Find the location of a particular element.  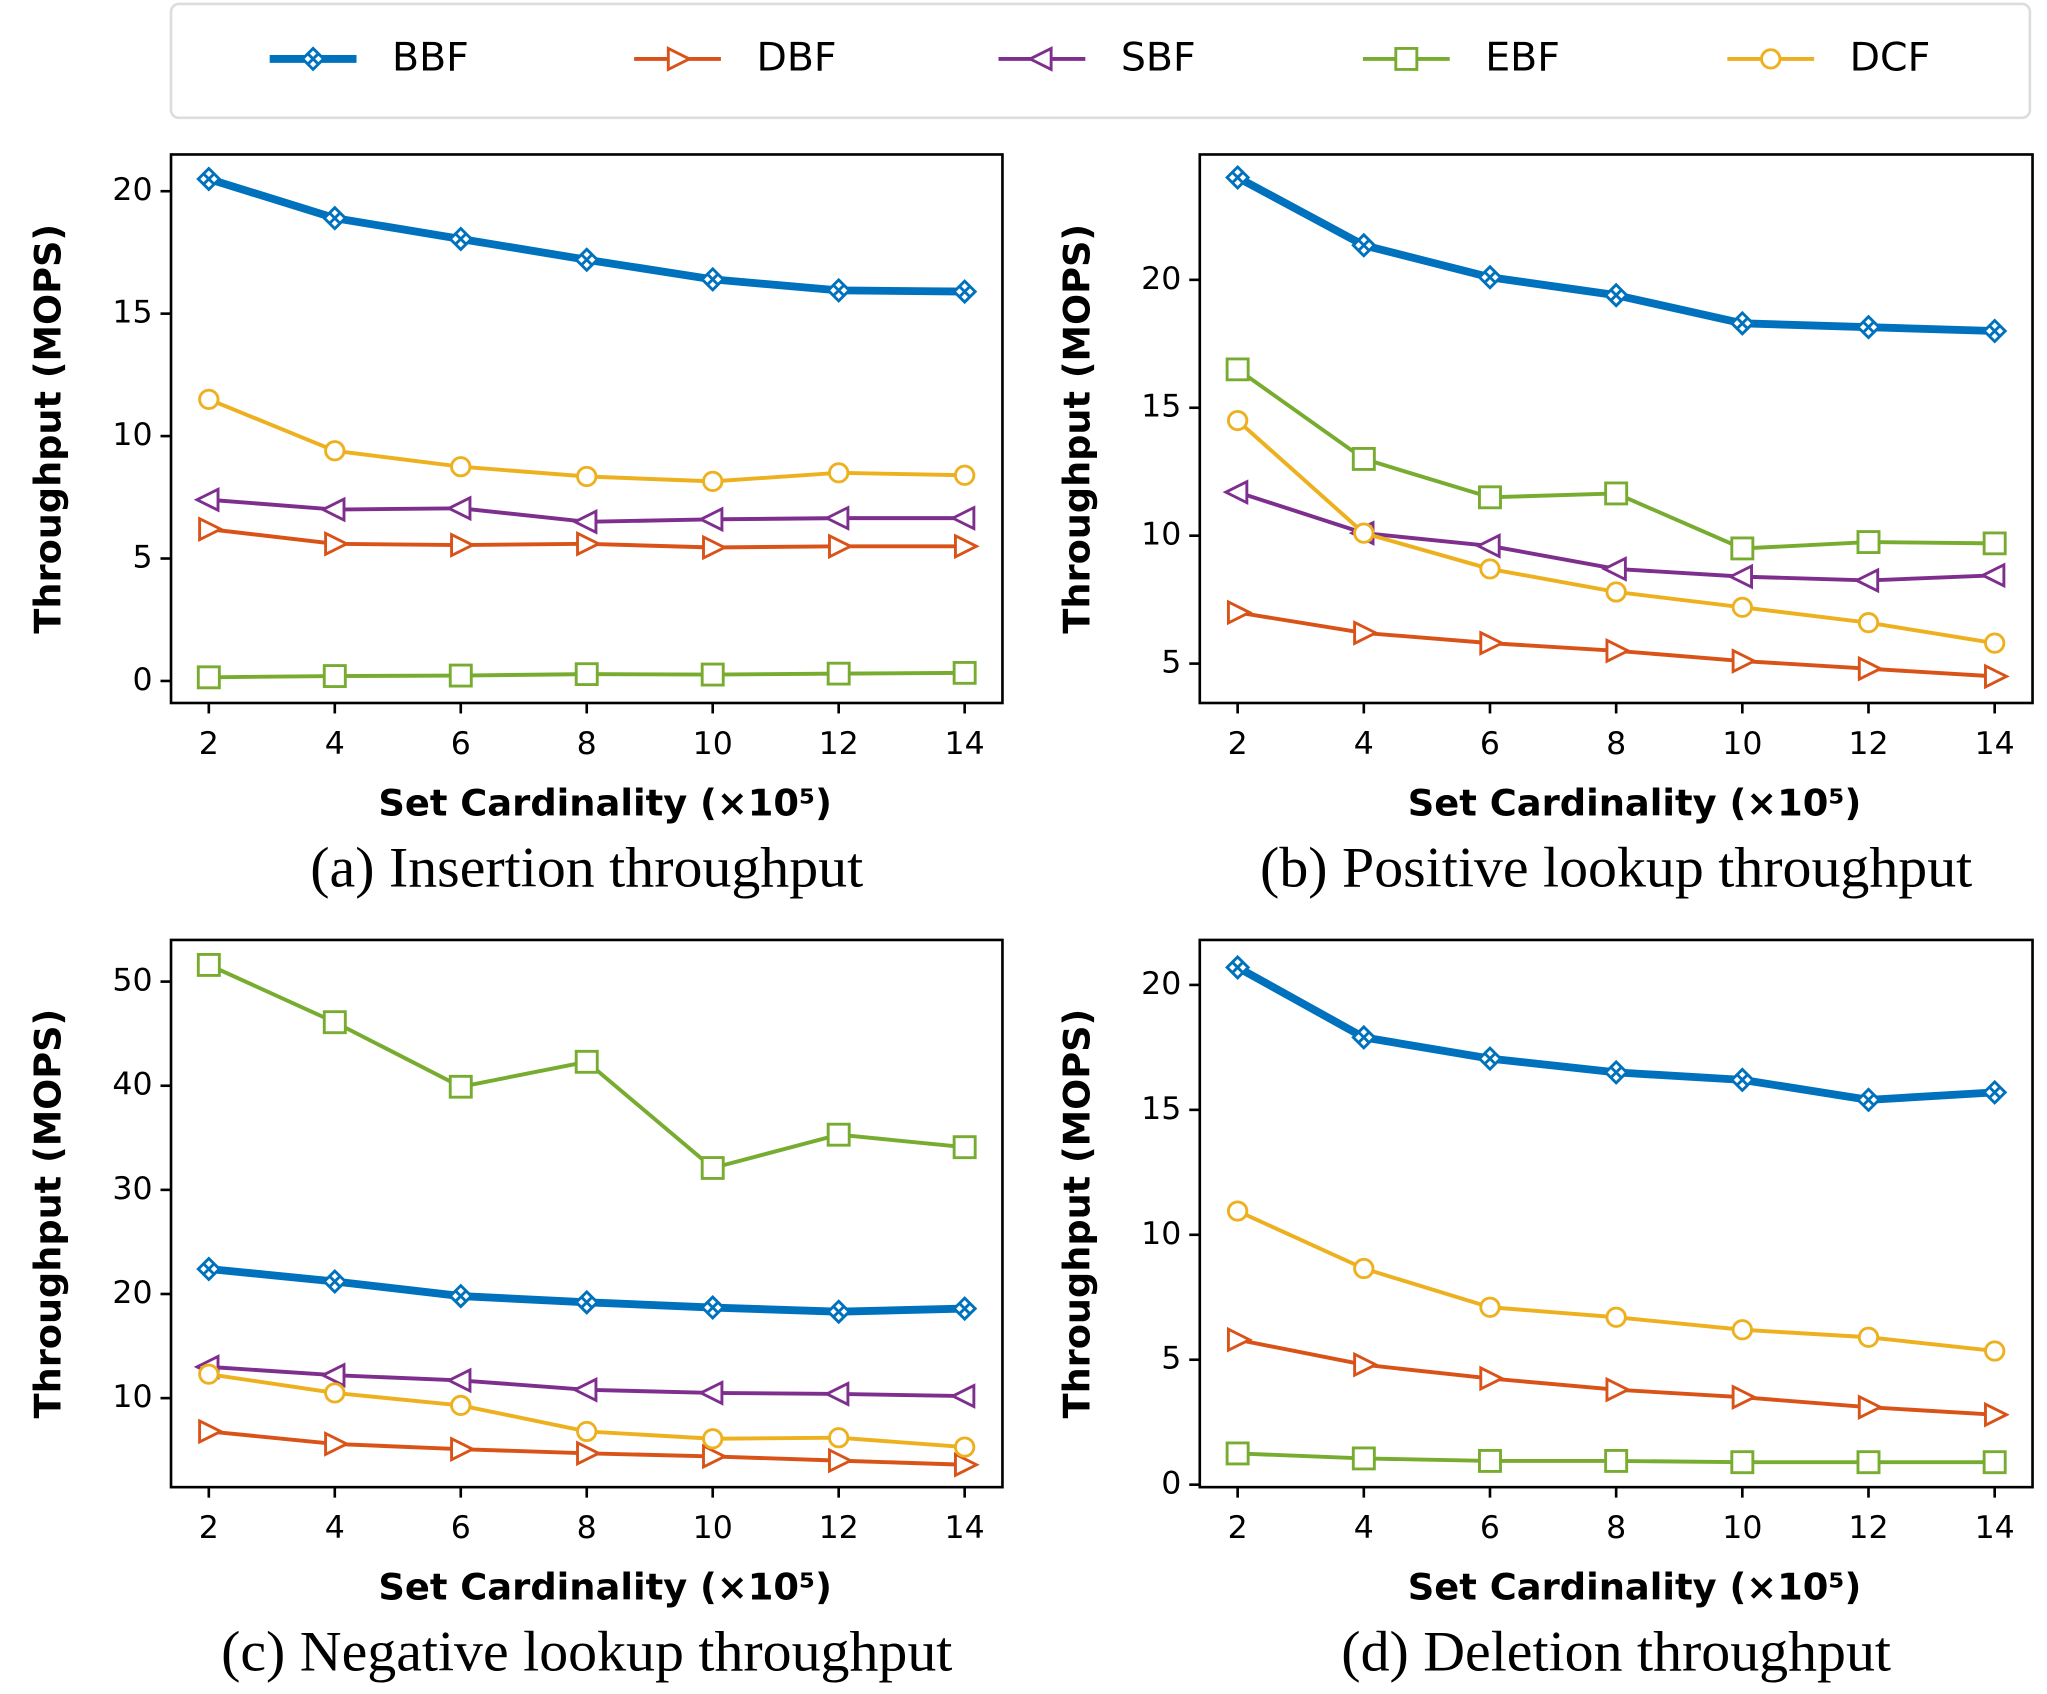

caption: (c) Negative lookup throughput is located at coordinates (586, 1652).